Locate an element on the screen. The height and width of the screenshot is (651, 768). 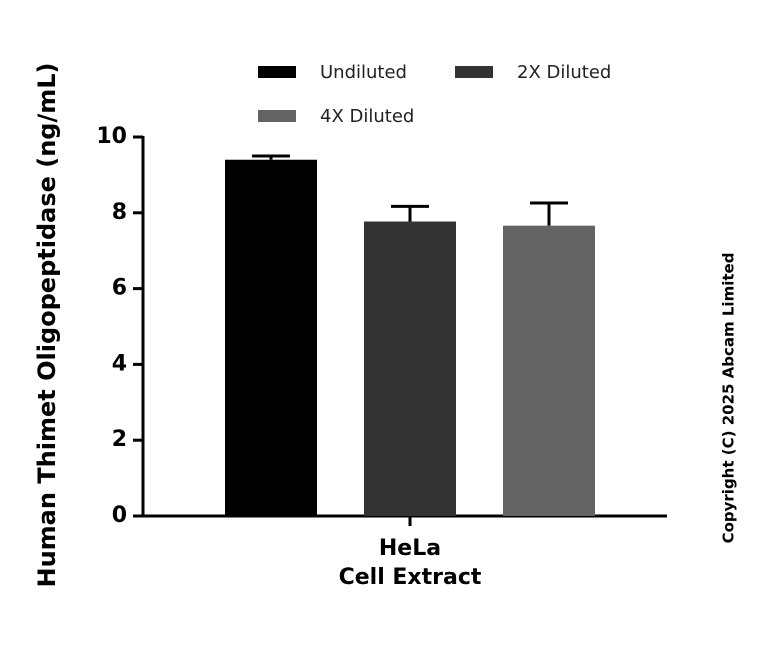
legend-label: Undiluted is located at coordinates (363, 72).